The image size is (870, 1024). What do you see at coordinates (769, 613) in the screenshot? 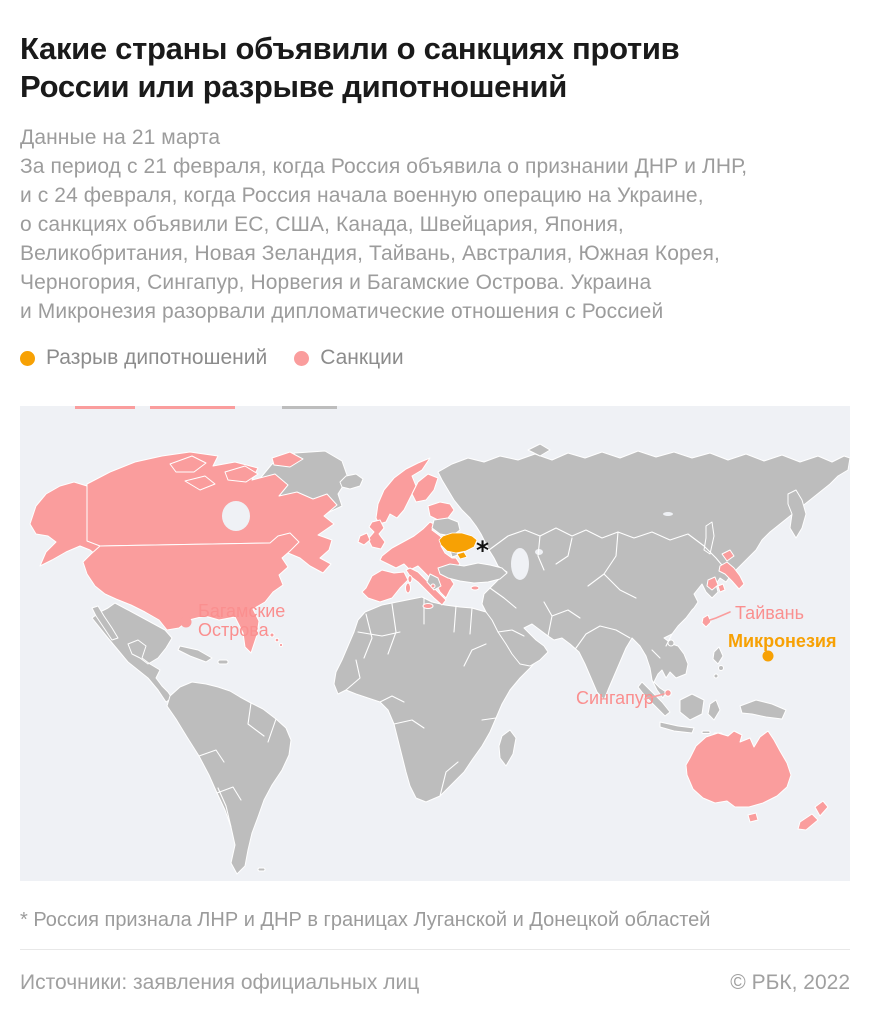
I see `label-taiwan: Тайвань` at bounding box center [769, 613].